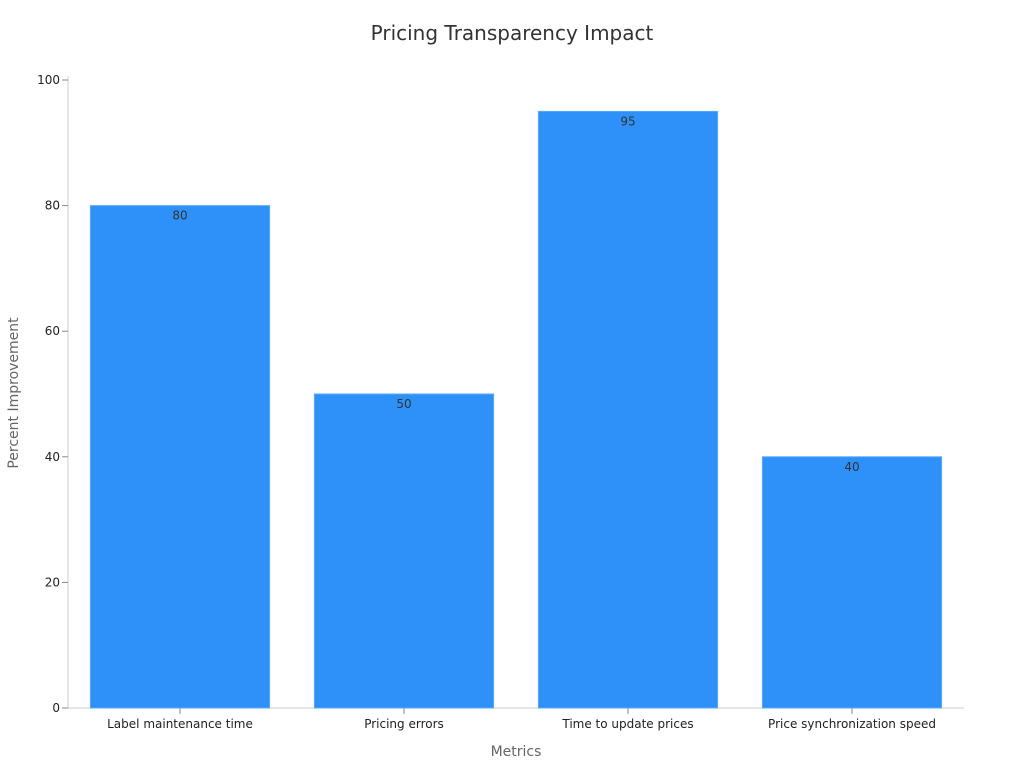 The height and width of the screenshot is (768, 1024). Describe the element at coordinates (52, 331) in the screenshot. I see `y-tick-label: 60` at that location.